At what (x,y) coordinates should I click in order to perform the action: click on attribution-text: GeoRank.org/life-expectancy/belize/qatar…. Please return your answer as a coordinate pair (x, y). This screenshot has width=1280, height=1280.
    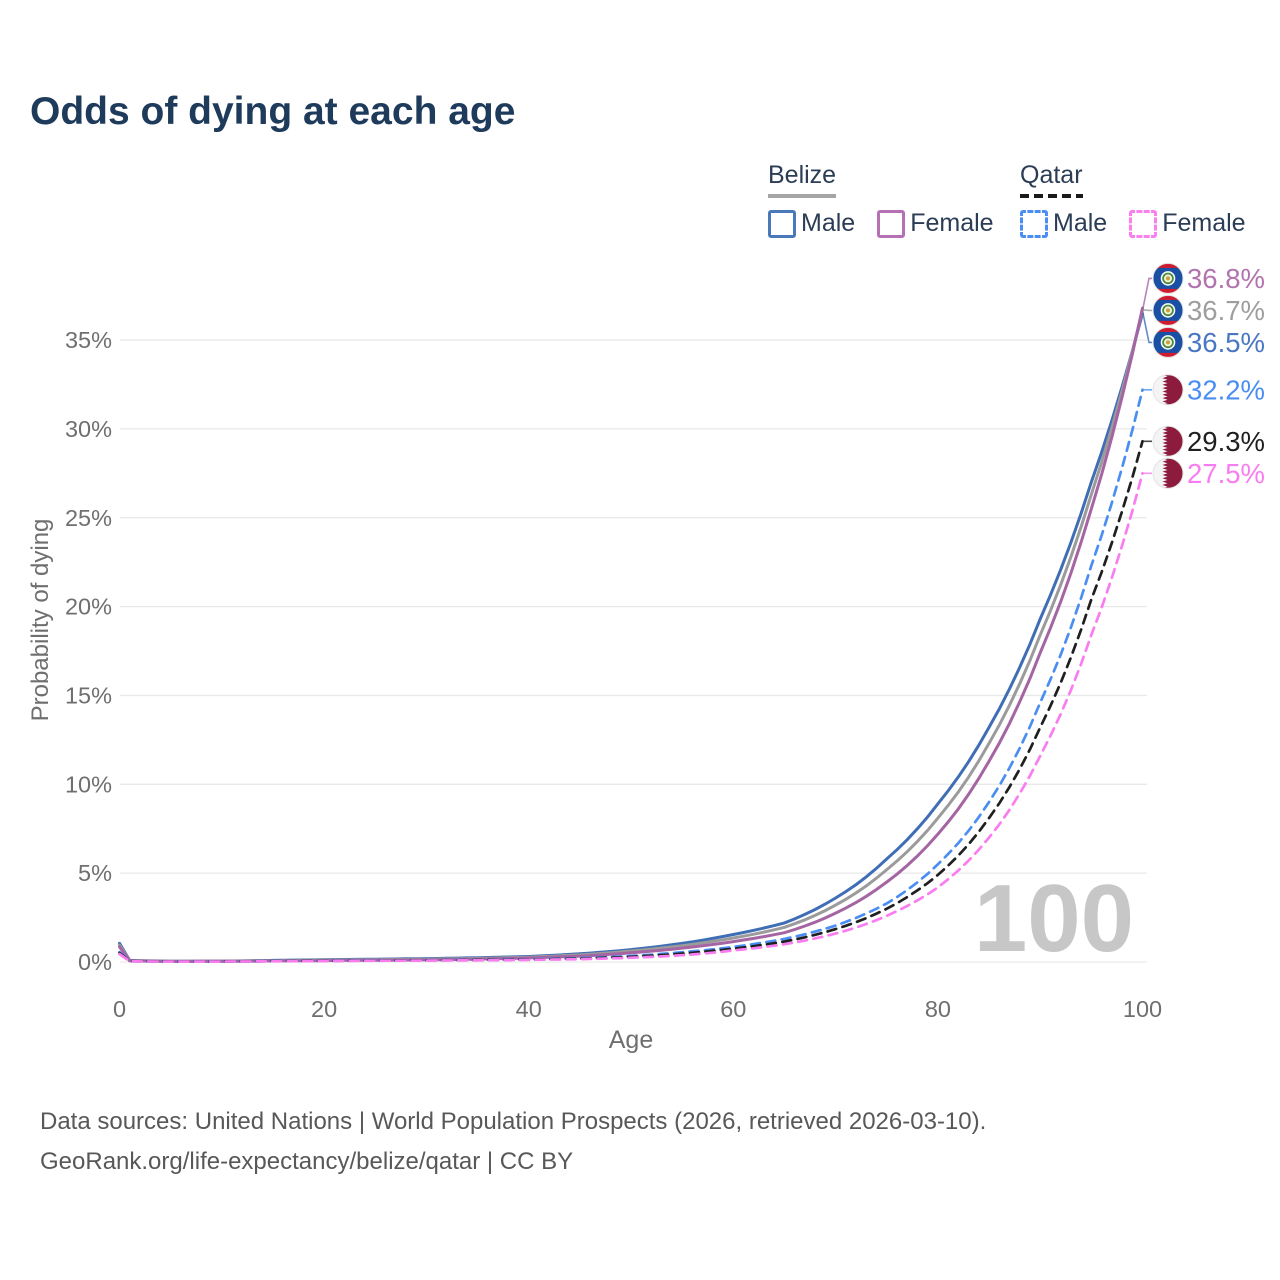
    Looking at the image, I should click on (307, 1161).